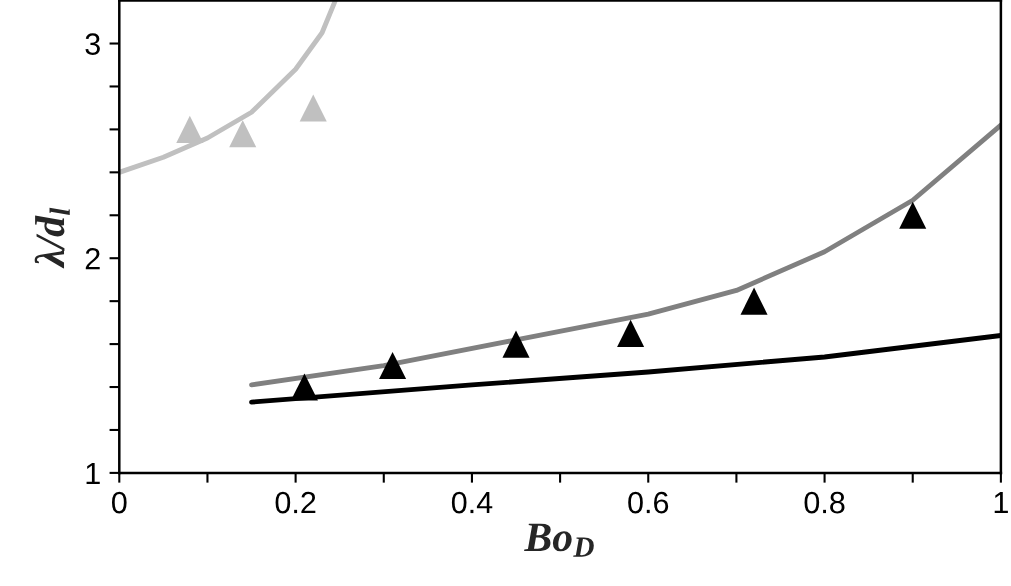 The height and width of the screenshot is (586, 1011). What do you see at coordinates (824, 502) in the screenshot?
I see `x-tick-label: 0.8` at bounding box center [824, 502].